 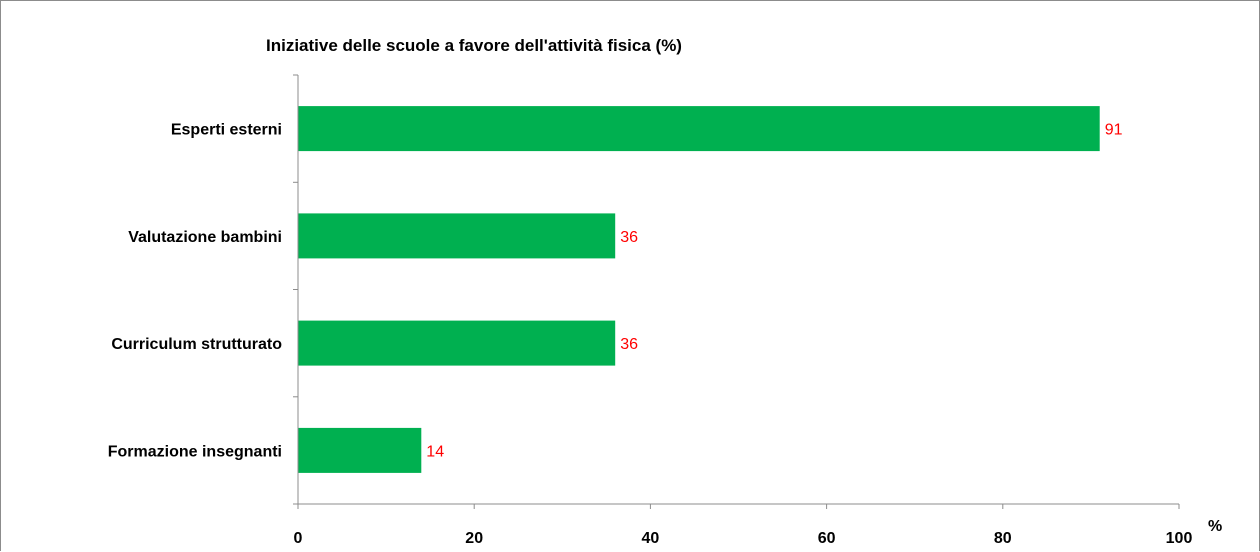 I want to click on category-label-formazione-insegnanti: Formazione insegnanti, so click(x=195, y=451).